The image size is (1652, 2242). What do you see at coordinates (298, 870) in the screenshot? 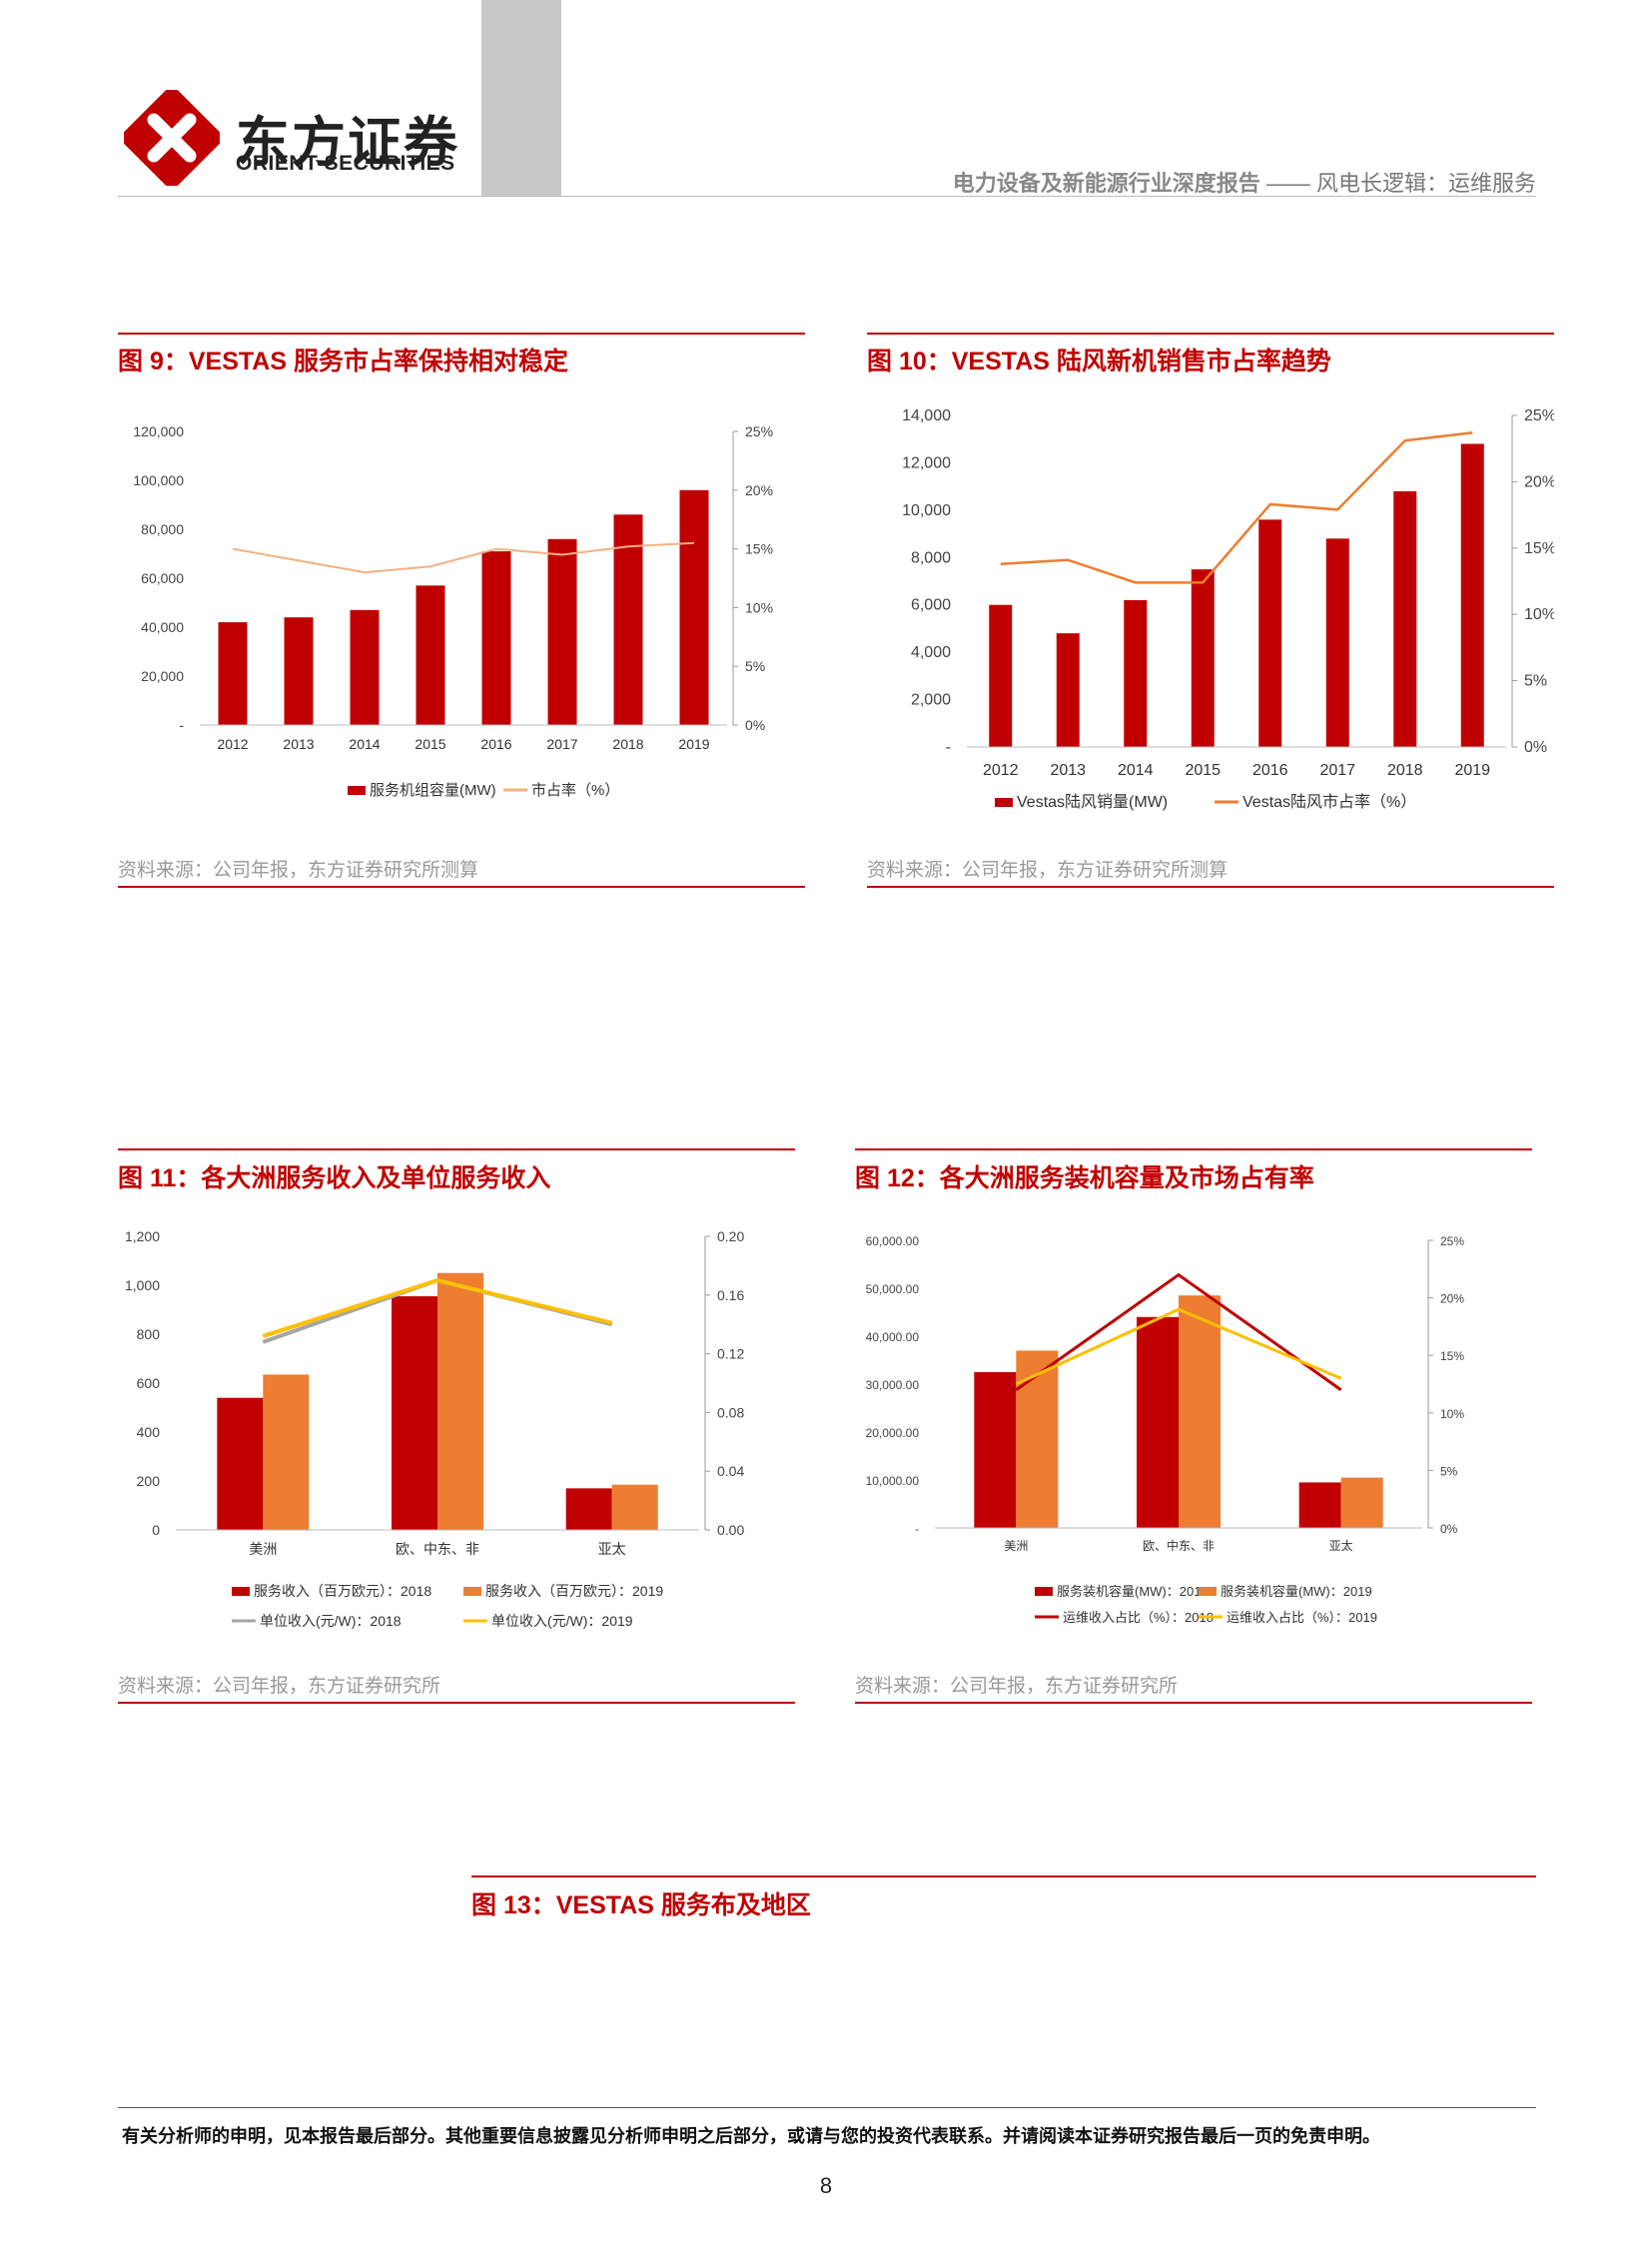
I see `fig9-source: 资料来源：公司年报，东方证券研究所测算` at bounding box center [298, 870].